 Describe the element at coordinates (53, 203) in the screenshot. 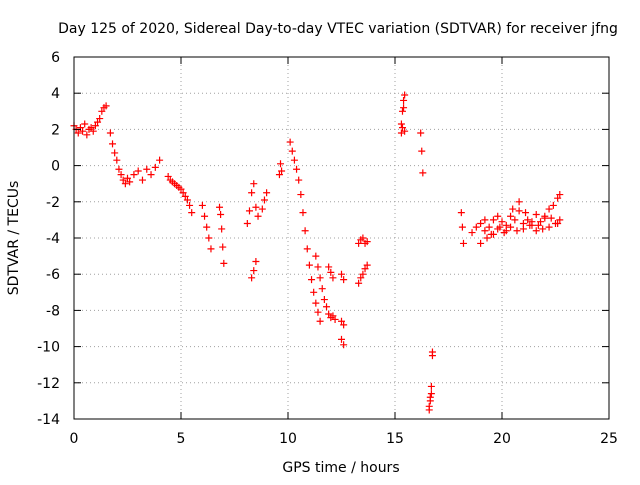

I see `y-tick-label: -2` at that location.